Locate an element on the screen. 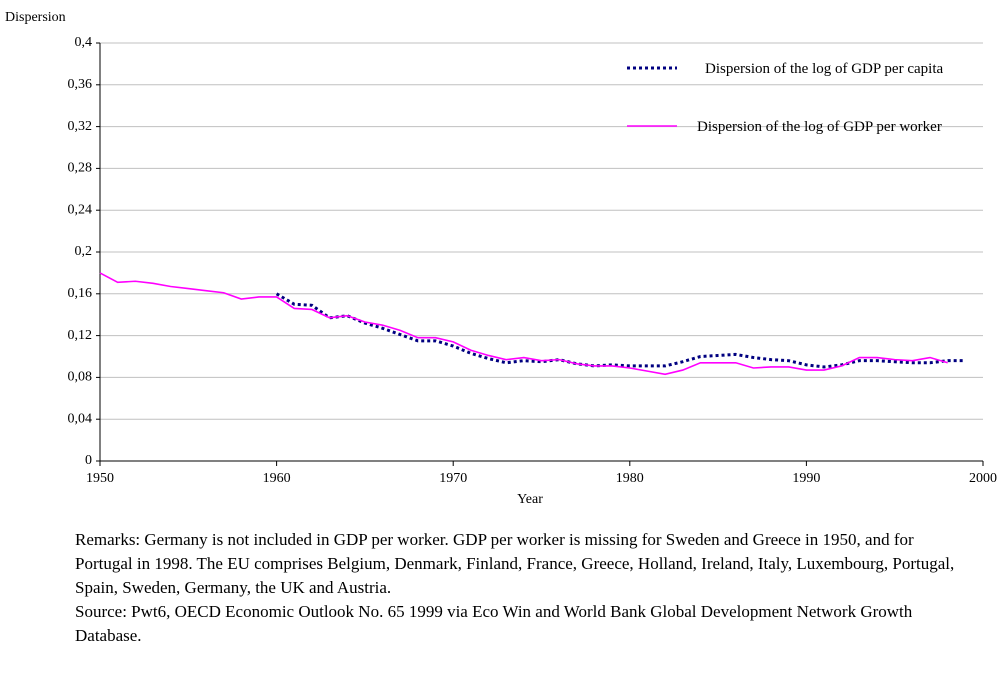 This screenshot has width=1001, height=675. x-tick-label: 1980 is located at coordinates (630, 478).